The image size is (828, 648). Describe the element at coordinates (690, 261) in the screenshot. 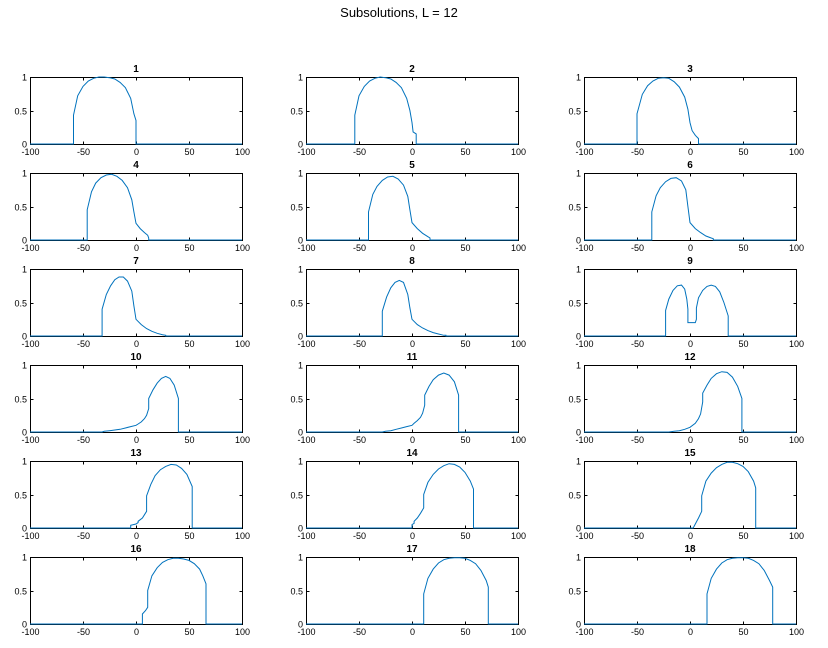

I see `subplot-title: 9` at that location.